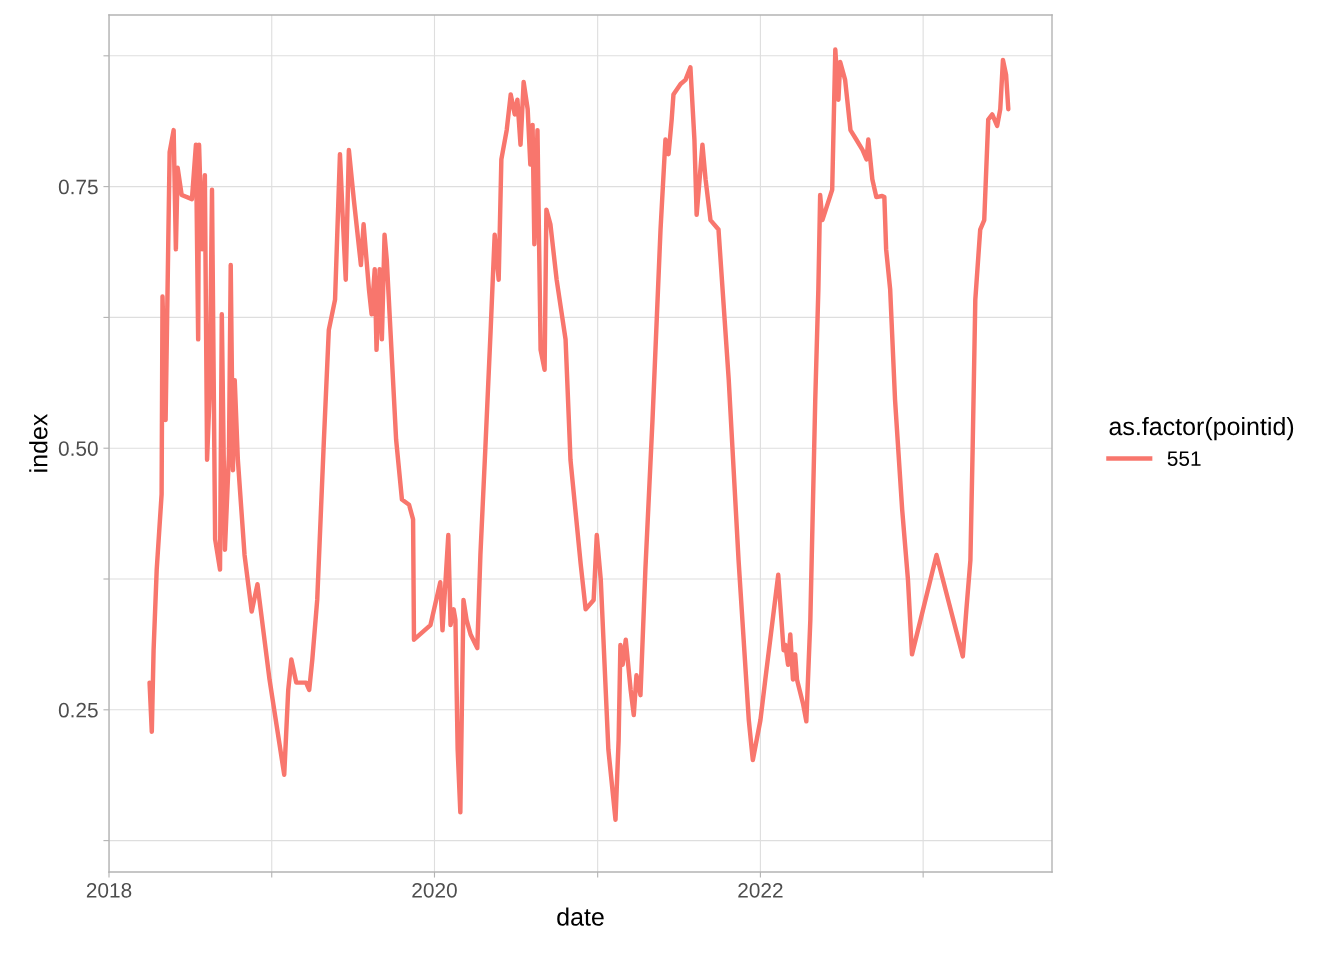 Image resolution: width=1344 pixels, height=960 pixels. What do you see at coordinates (1201, 428) in the screenshot?
I see `legend-title: as.factor(pointid)` at bounding box center [1201, 428].